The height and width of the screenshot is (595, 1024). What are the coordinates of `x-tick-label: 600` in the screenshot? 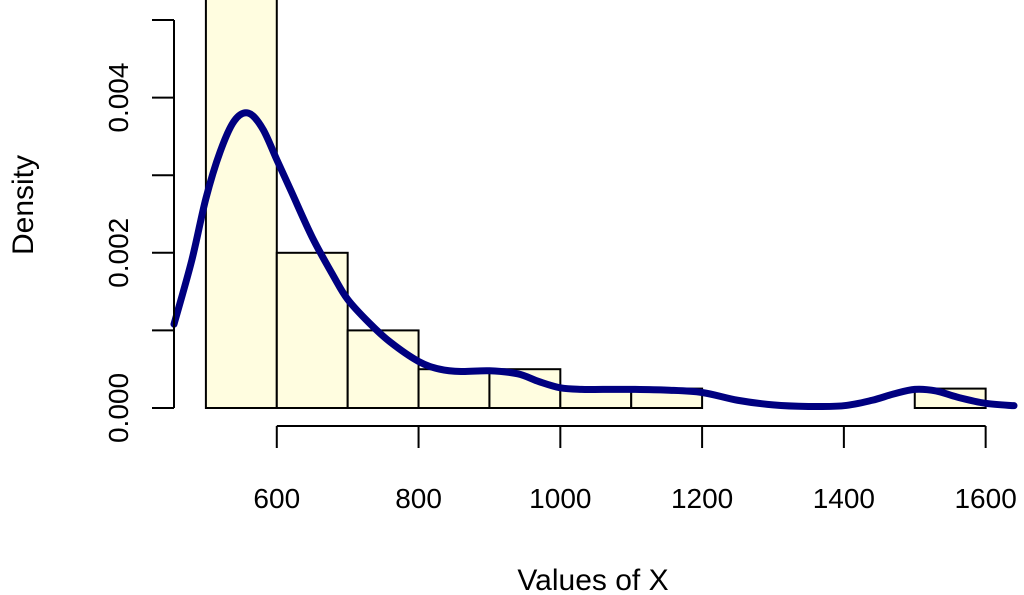 It's located at (276, 498).